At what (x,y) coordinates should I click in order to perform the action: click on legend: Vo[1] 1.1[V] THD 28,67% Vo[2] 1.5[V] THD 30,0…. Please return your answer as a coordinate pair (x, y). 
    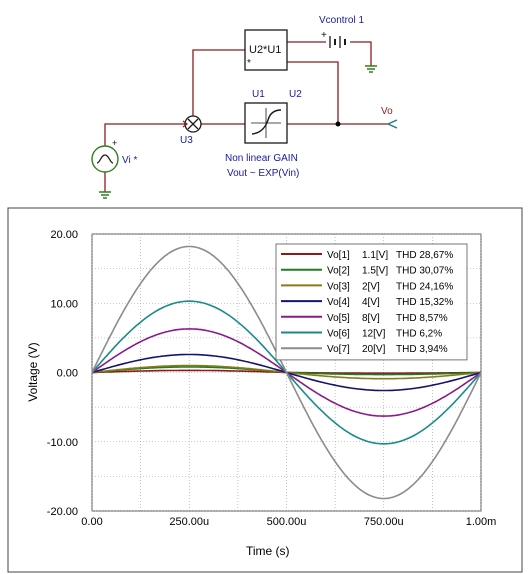
    Looking at the image, I should click on (371, 302).